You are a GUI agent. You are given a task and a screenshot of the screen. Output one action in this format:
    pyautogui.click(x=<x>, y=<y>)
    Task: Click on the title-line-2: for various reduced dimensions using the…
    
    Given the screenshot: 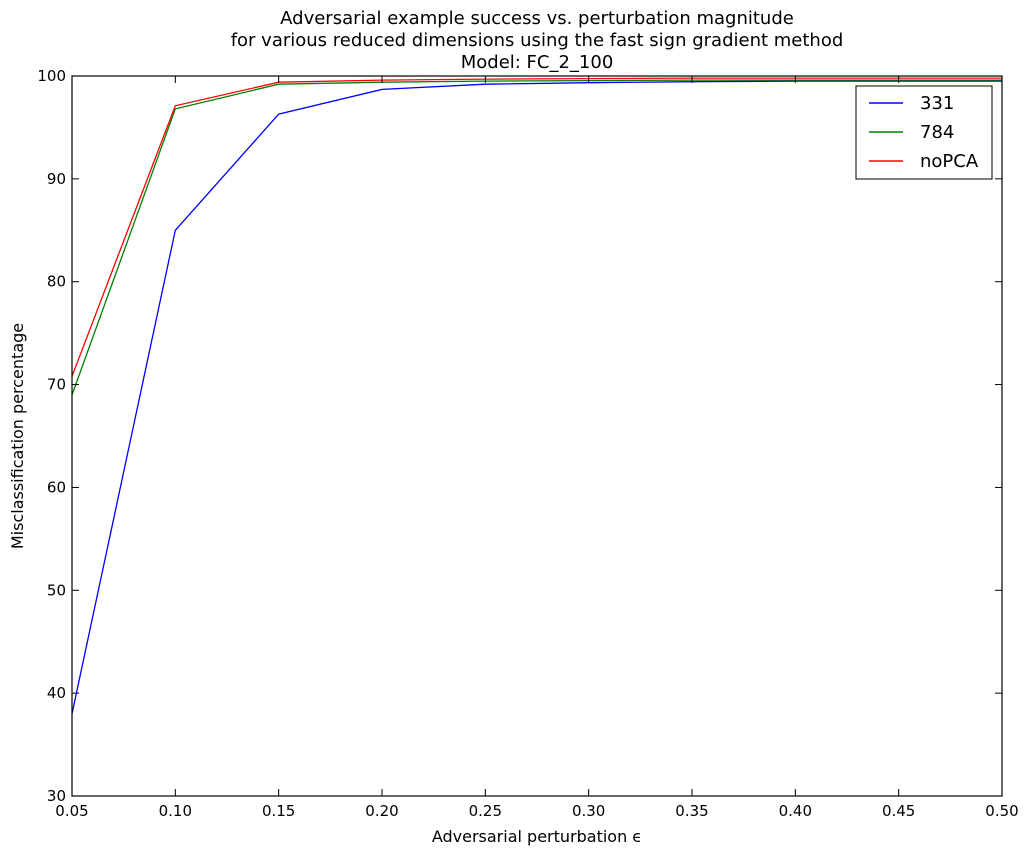 What is the action you would take?
    pyautogui.click(x=537, y=40)
    